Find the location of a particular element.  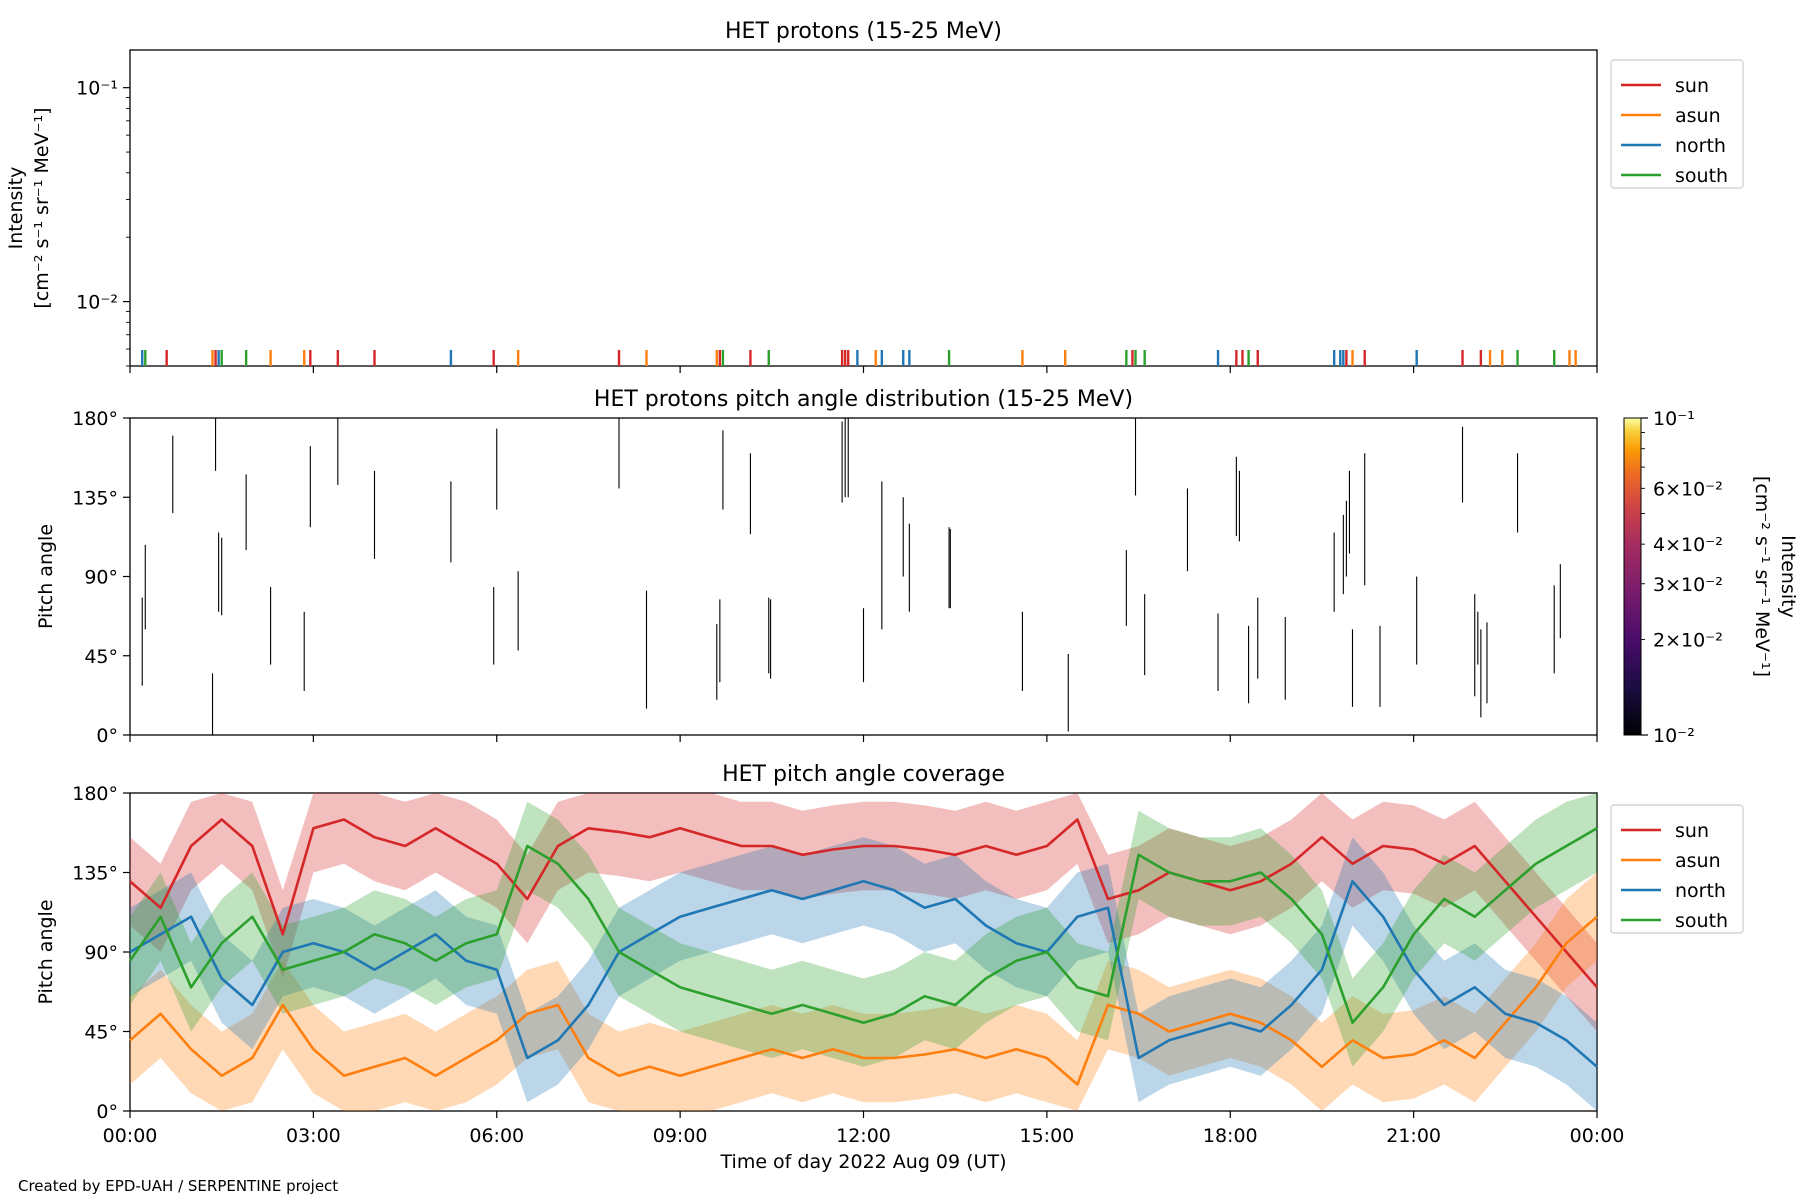

y-tick-label-2-4: 180° is located at coordinates (95, 419).